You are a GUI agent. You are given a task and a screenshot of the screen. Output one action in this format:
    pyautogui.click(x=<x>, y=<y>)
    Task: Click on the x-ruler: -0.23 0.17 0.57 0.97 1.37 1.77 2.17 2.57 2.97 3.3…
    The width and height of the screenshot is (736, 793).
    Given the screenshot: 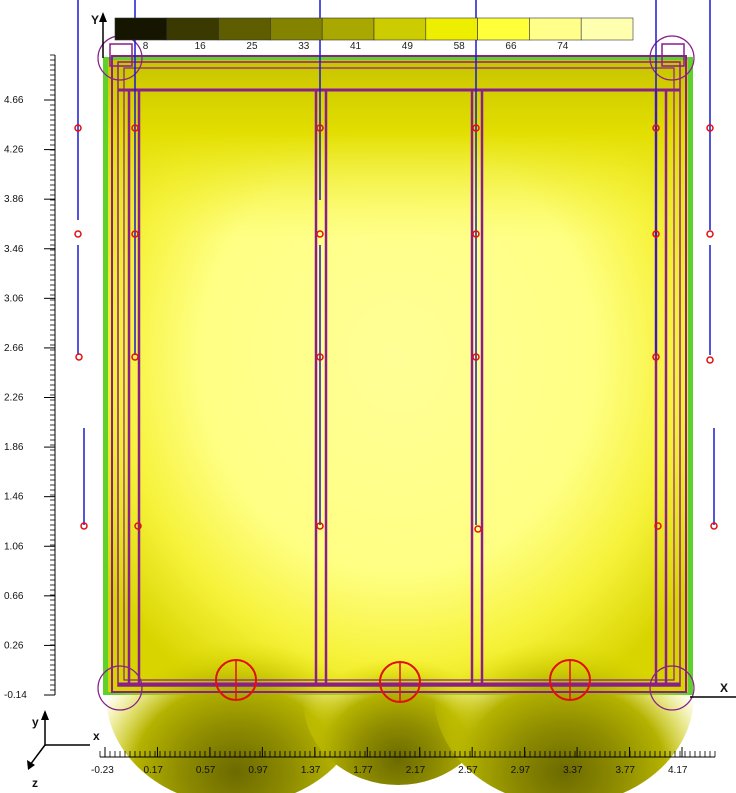 What is the action you would take?
    pyautogui.click(x=403, y=761)
    